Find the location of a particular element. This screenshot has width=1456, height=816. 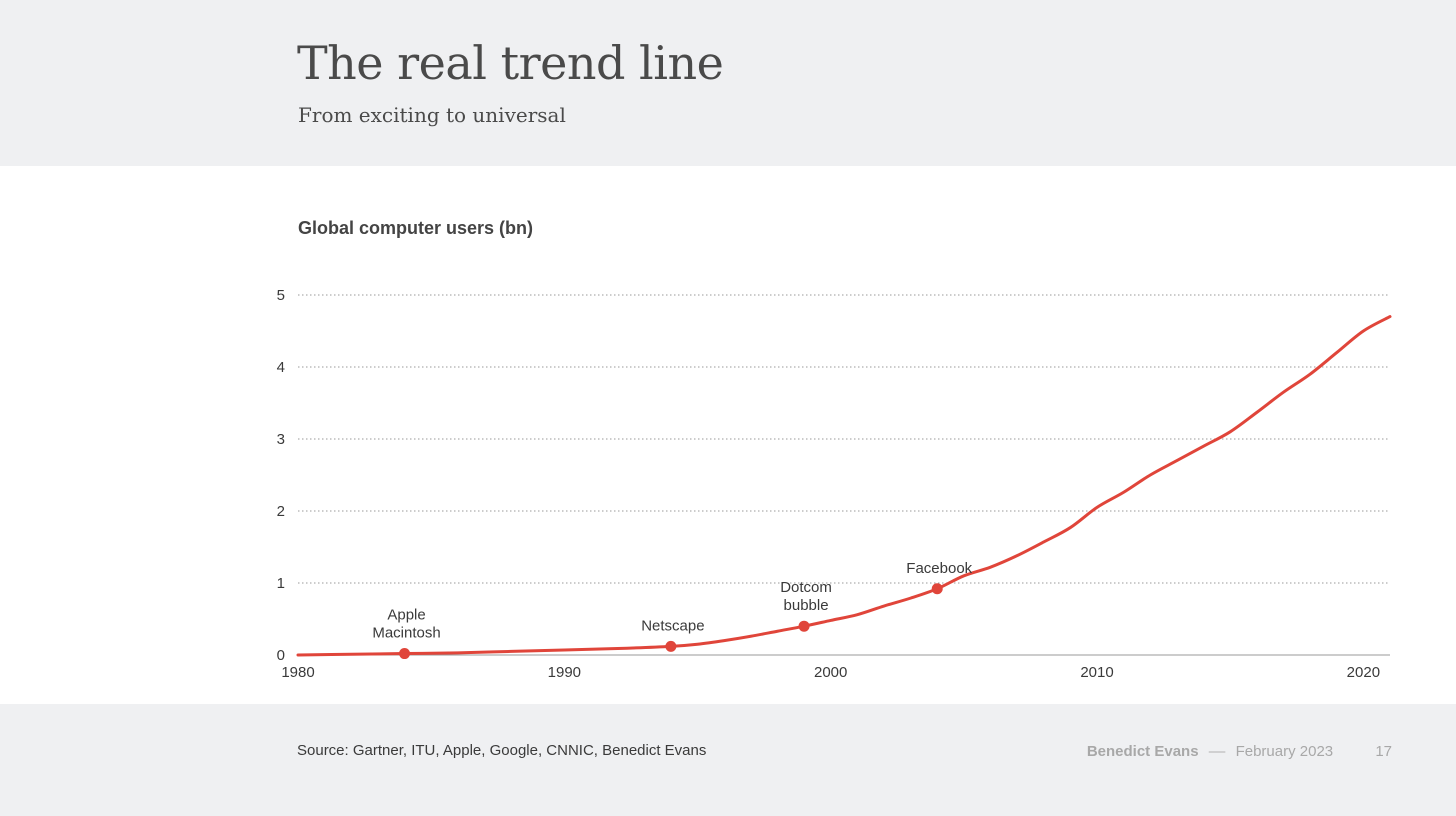

chart-title: Global computer users (bn) is located at coordinates (416, 228).